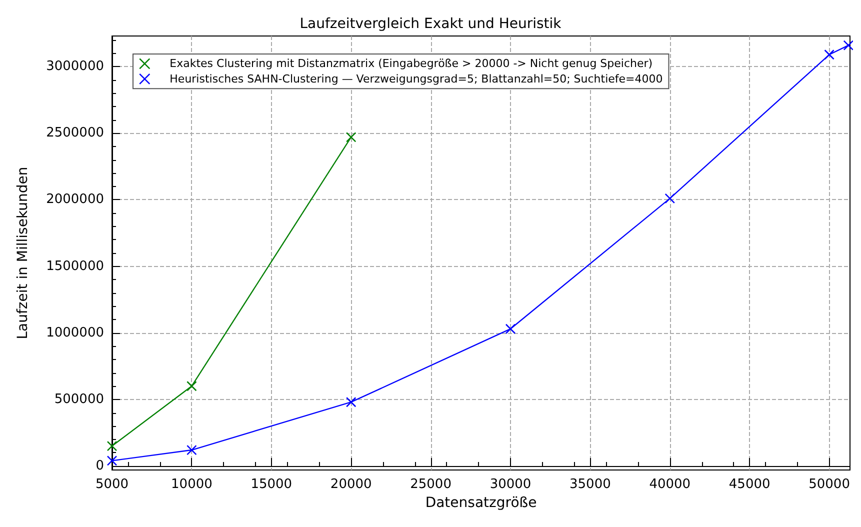 The width and height of the screenshot is (861, 527). I want to click on x-tick-label: 10000, so click(191, 484).